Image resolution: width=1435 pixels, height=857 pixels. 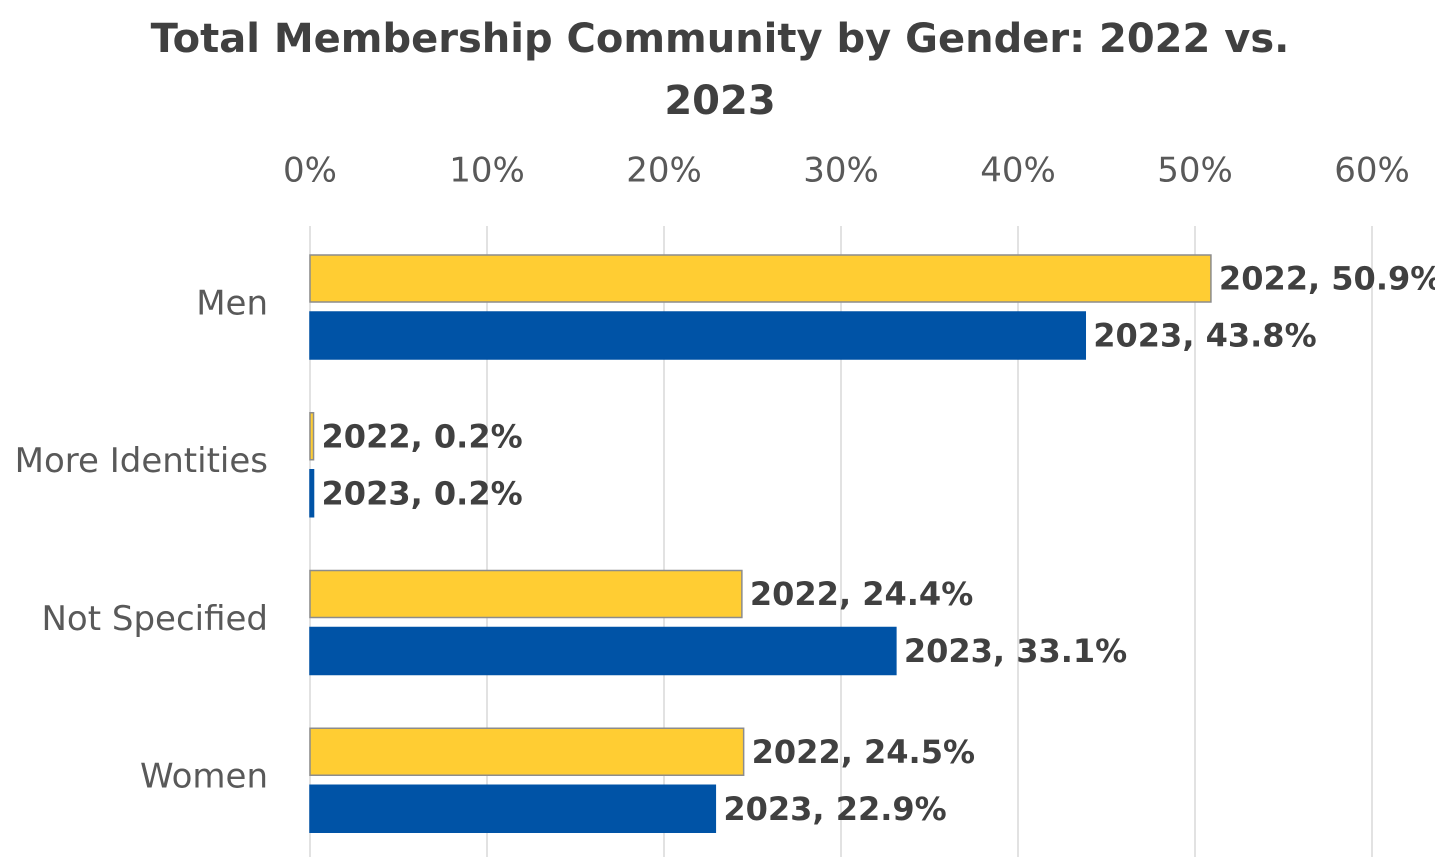 What do you see at coordinates (1372, 171) in the screenshot?
I see `x-tick-label: 60%` at bounding box center [1372, 171].